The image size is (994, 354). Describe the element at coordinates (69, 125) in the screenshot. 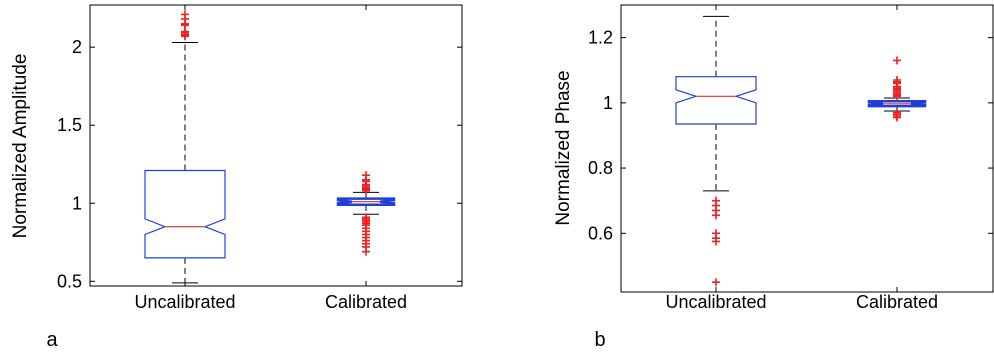

I see `y-tick-label: 1.5` at that location.